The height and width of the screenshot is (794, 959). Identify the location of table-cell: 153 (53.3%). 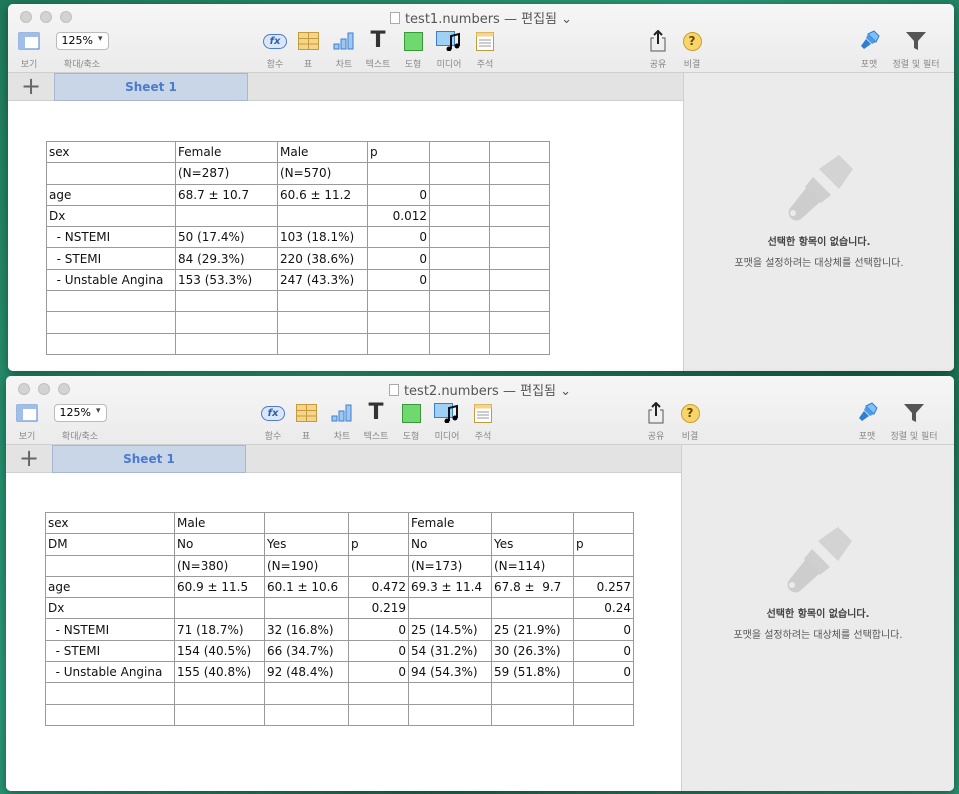
(226, 280).